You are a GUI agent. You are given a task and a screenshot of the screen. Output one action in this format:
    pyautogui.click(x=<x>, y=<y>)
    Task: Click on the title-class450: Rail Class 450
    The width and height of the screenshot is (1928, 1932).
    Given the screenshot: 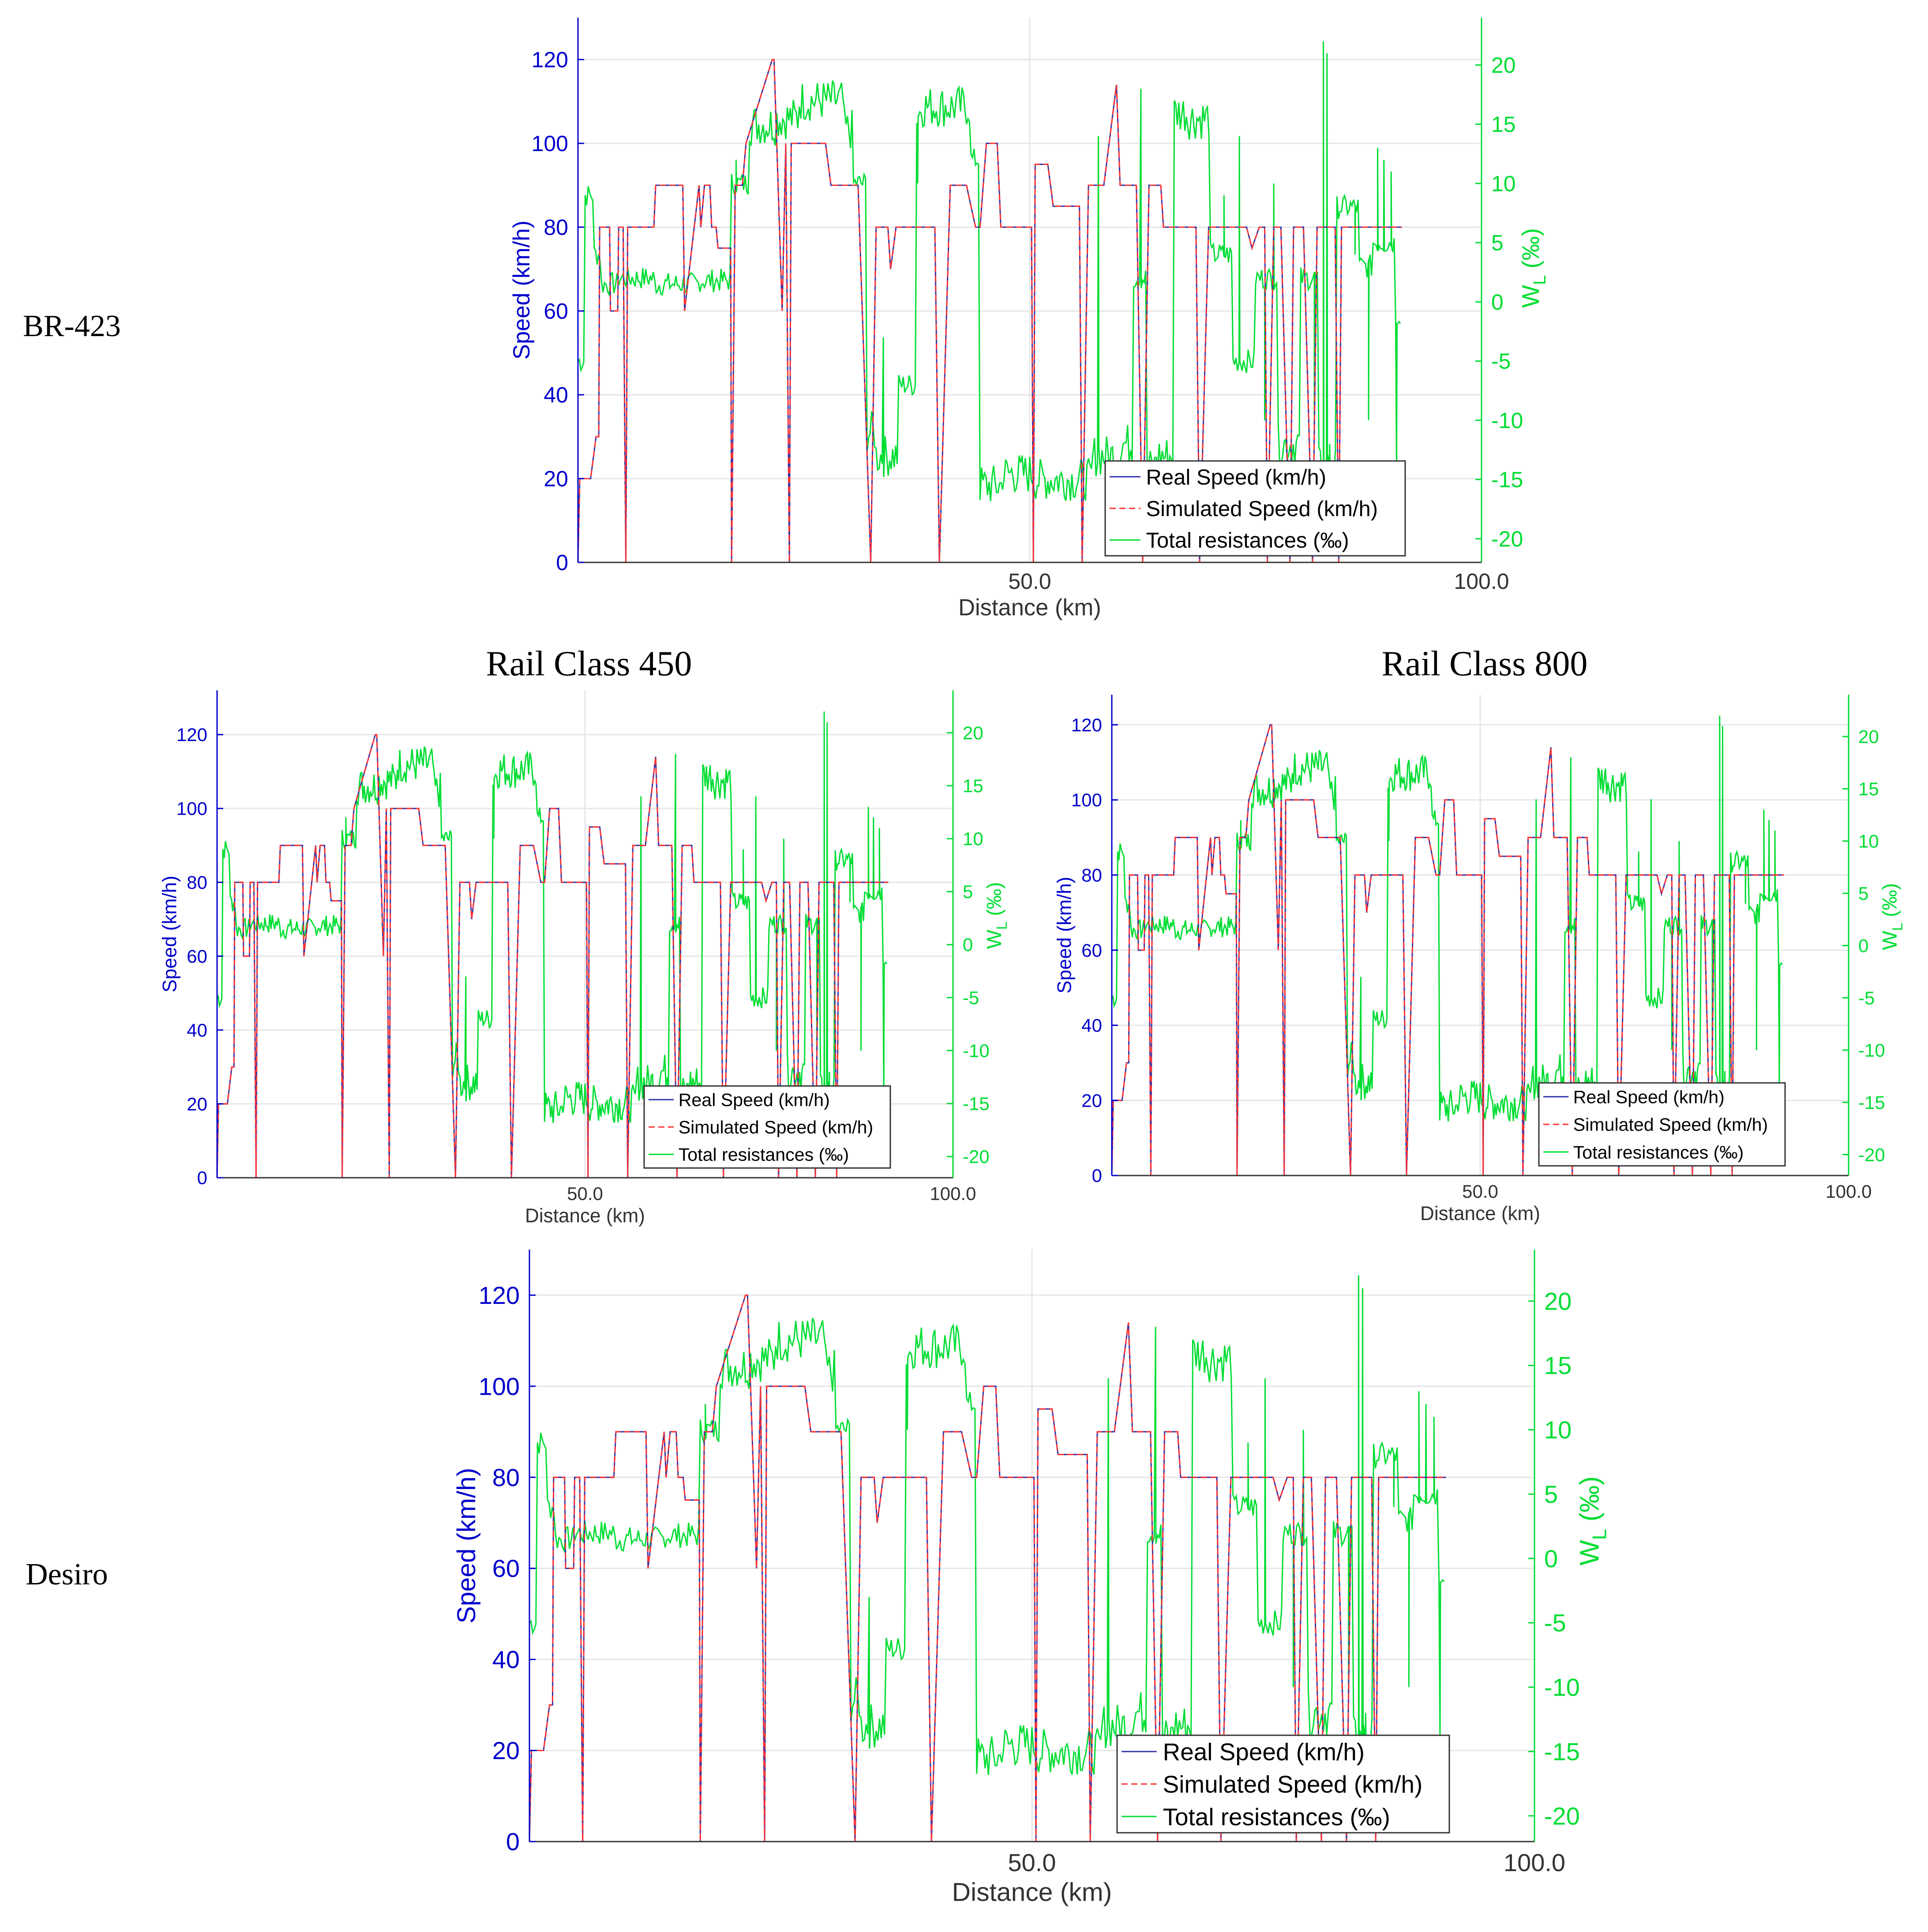 What is the action you would take?
    pyautogui.click(x=589, y=664)
    